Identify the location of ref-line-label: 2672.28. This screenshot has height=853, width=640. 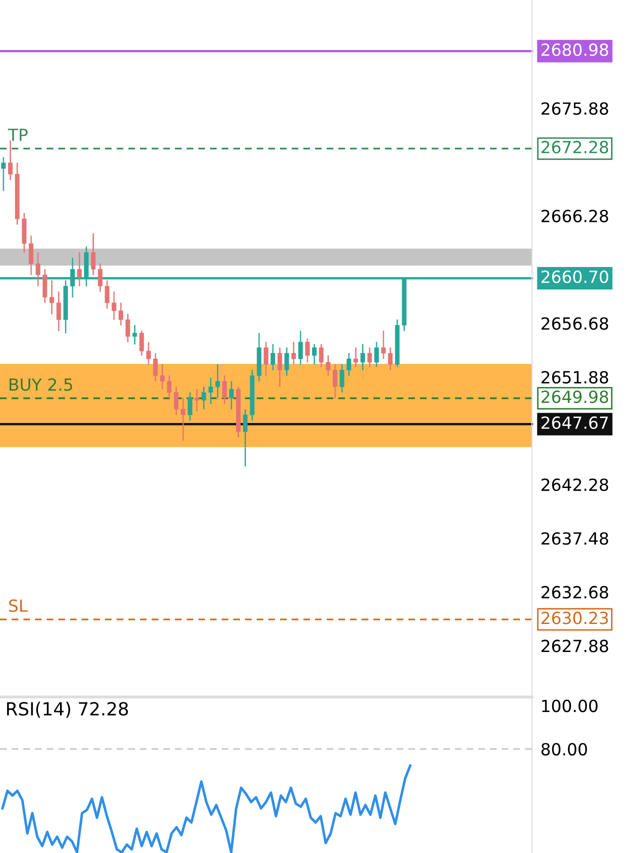
(575, 147).